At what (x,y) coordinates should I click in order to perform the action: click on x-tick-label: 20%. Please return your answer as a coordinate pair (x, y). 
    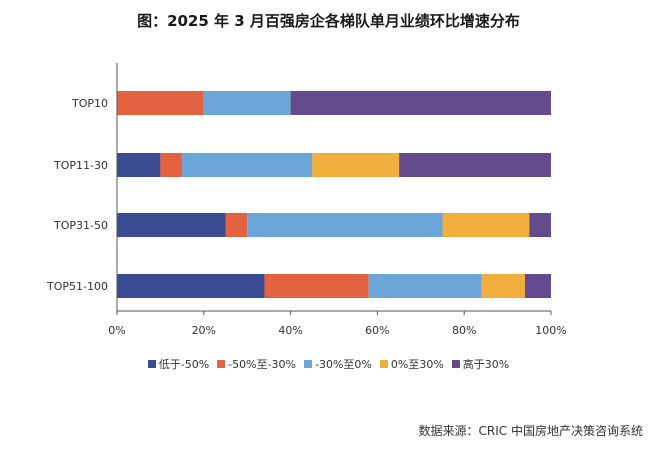
    Looking at the image, I should click on (204, 330).